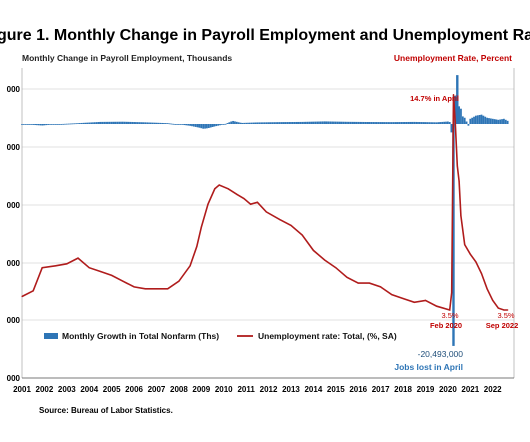 This screenshot has width=530, height=442. Describe the element at coordinates (67, 389) in the screenshot. I see `x-tick-label: 2003` at that location.